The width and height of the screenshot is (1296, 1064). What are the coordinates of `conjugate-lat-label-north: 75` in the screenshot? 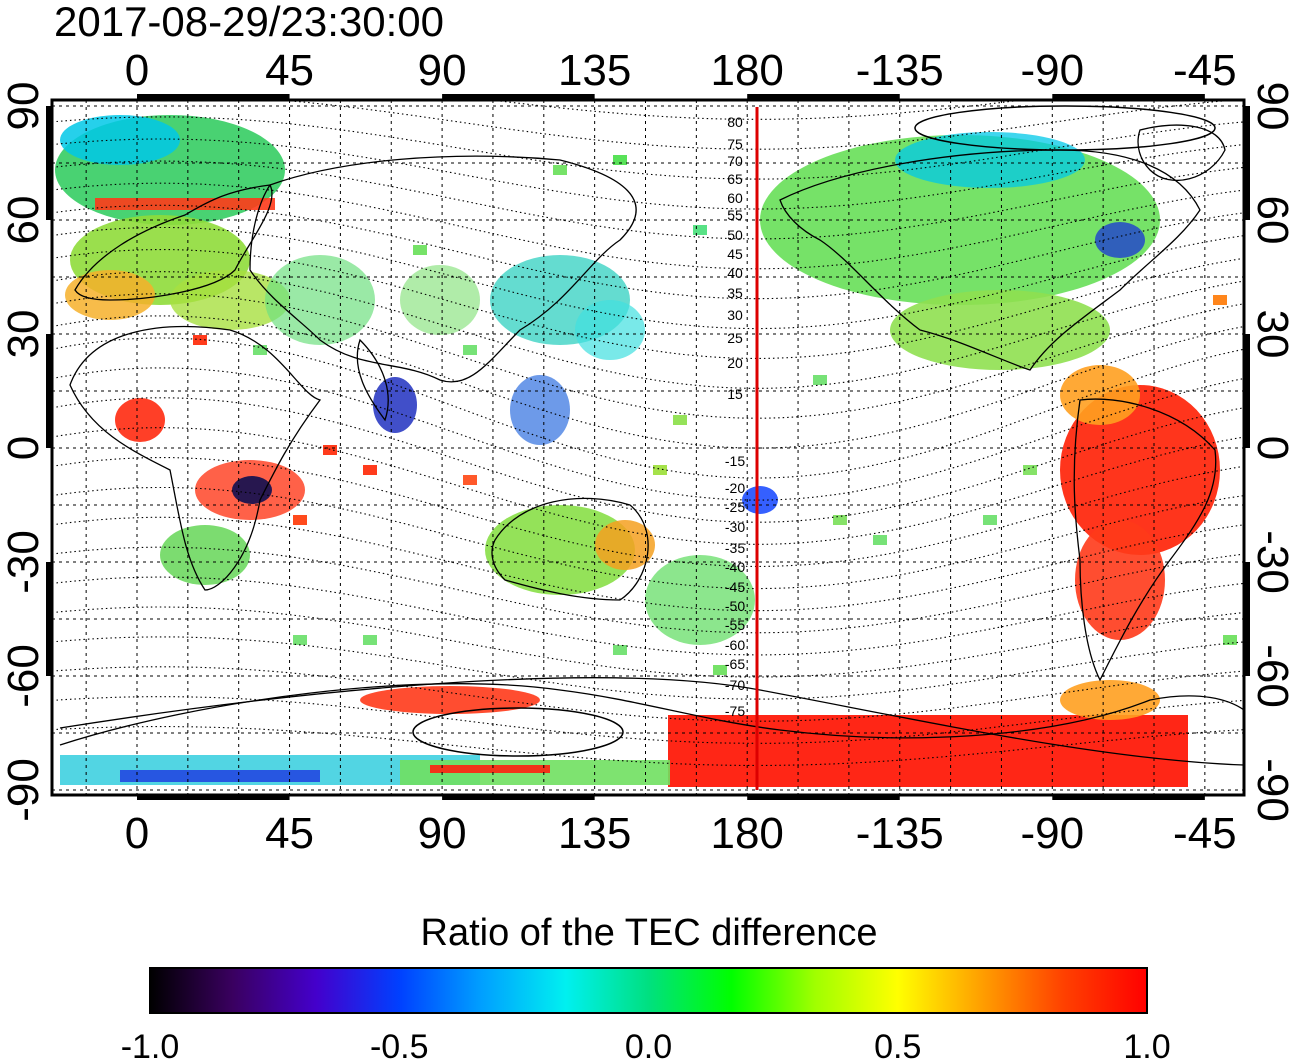 It's located at (735, 144).